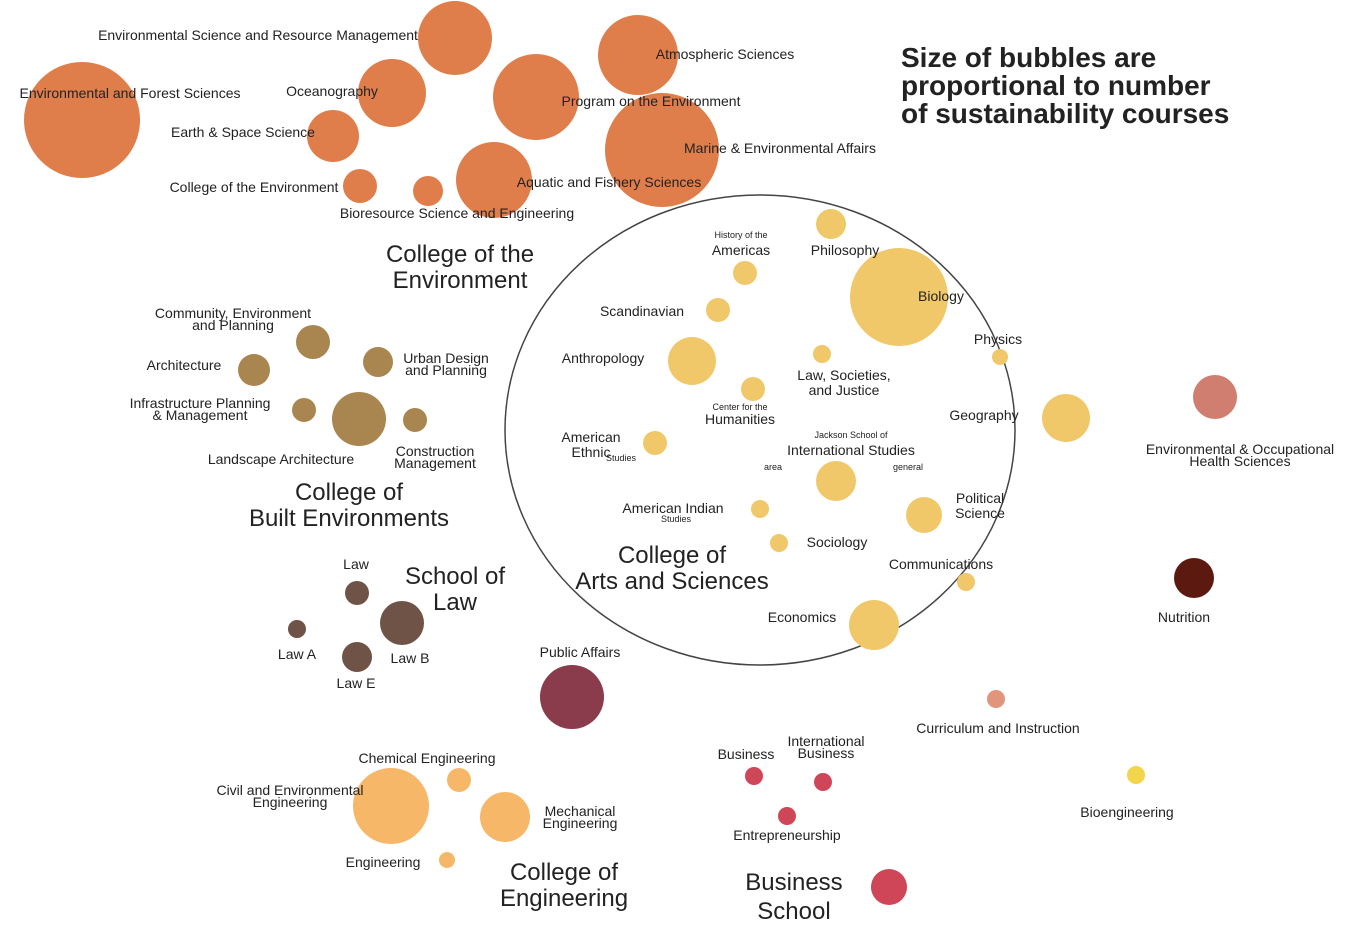 The width and height of the screenshot is (1354, 930). What do you see at coordinates (1066, 418) in the screenshot?
I see `bubble-geography` at bounding box center [1066, 418].